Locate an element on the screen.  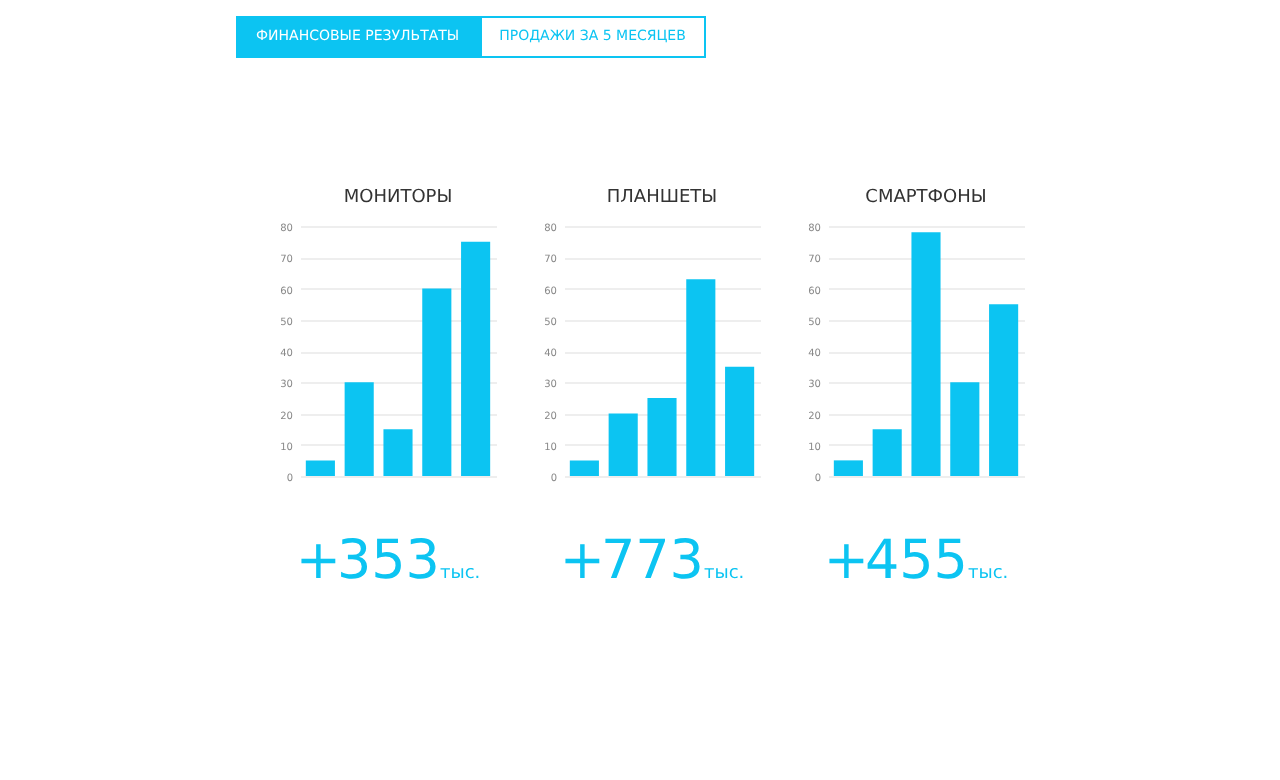
chart-title: СМАРТФОНЫ is located at coordinates (925, 198).